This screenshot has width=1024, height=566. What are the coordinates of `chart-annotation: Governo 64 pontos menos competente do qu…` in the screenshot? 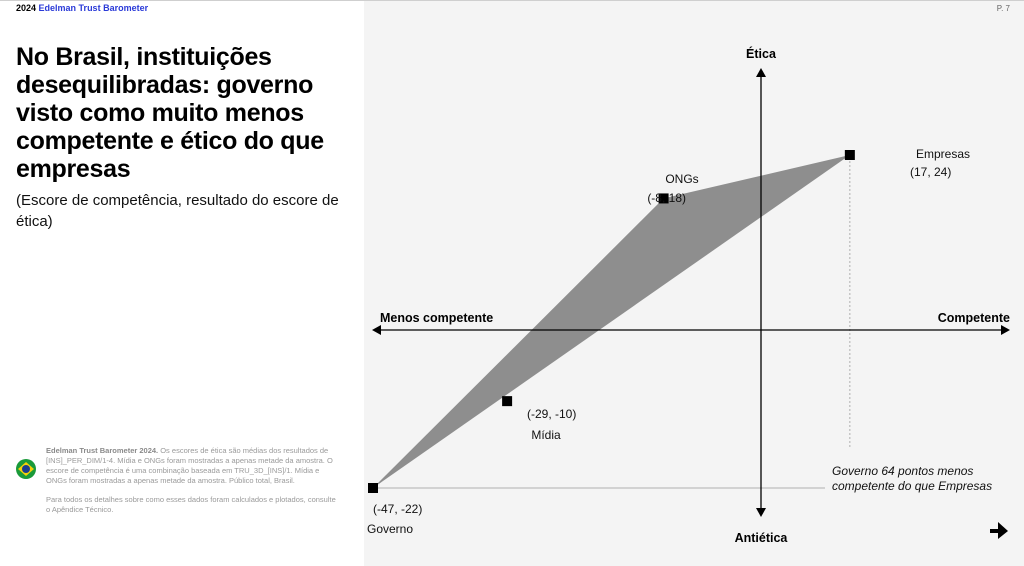 It's located at (912, 478).